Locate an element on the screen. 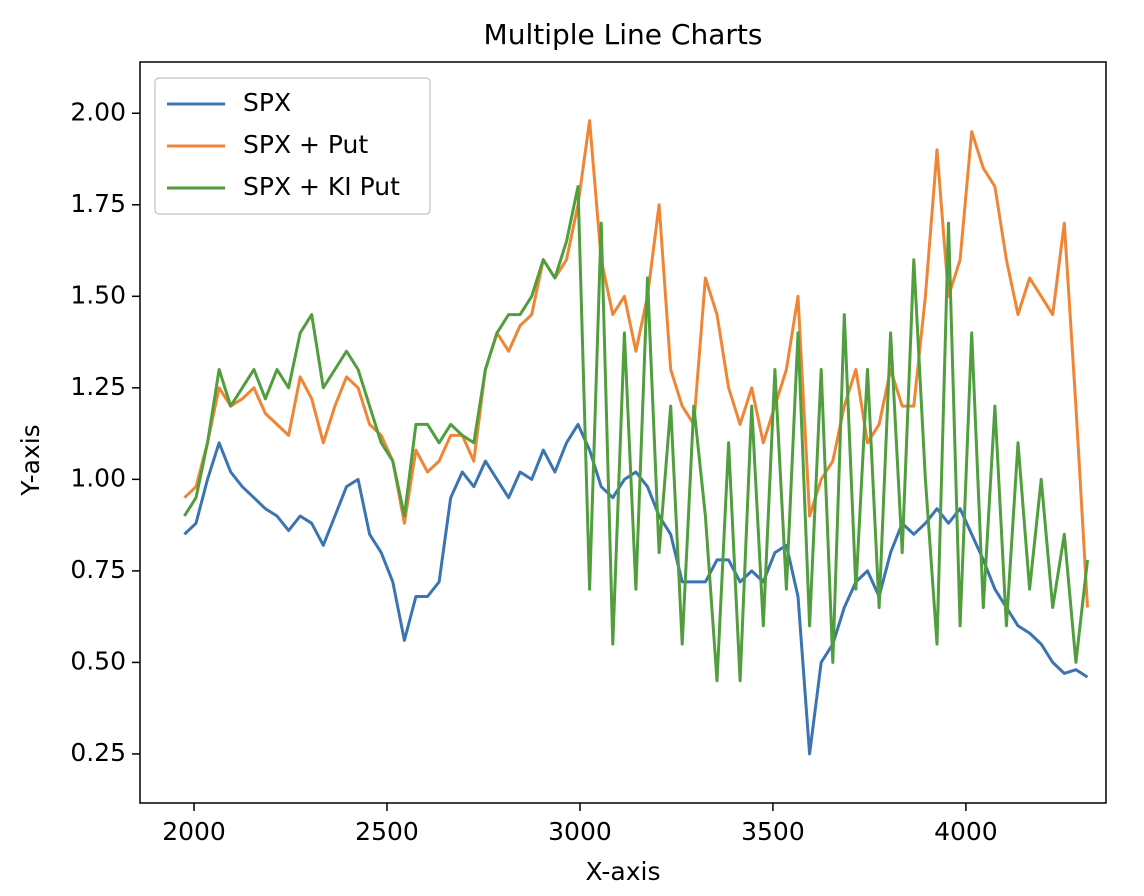 The height and width of the screenshot is (896, 1144). legend-label: SPX + KI Put is located at coordinates (321, 186).